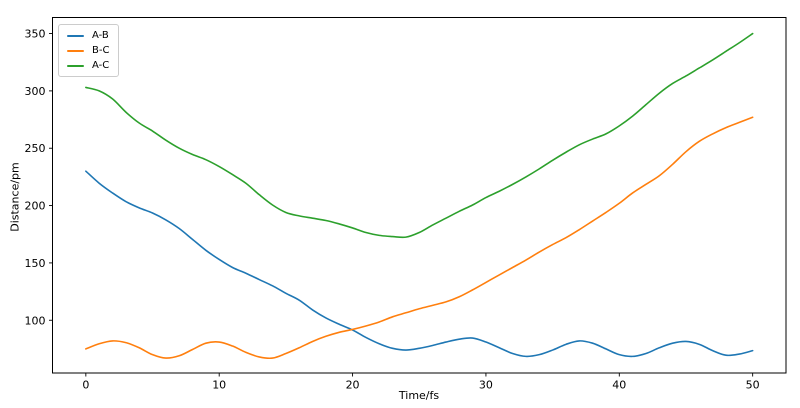 The width and height of the screenshot is (800, 408). What do you see at coordinates (419, 395) in the screenshot?
I see `x-axis-label: Time/fs` at bounding box center [419, 395].